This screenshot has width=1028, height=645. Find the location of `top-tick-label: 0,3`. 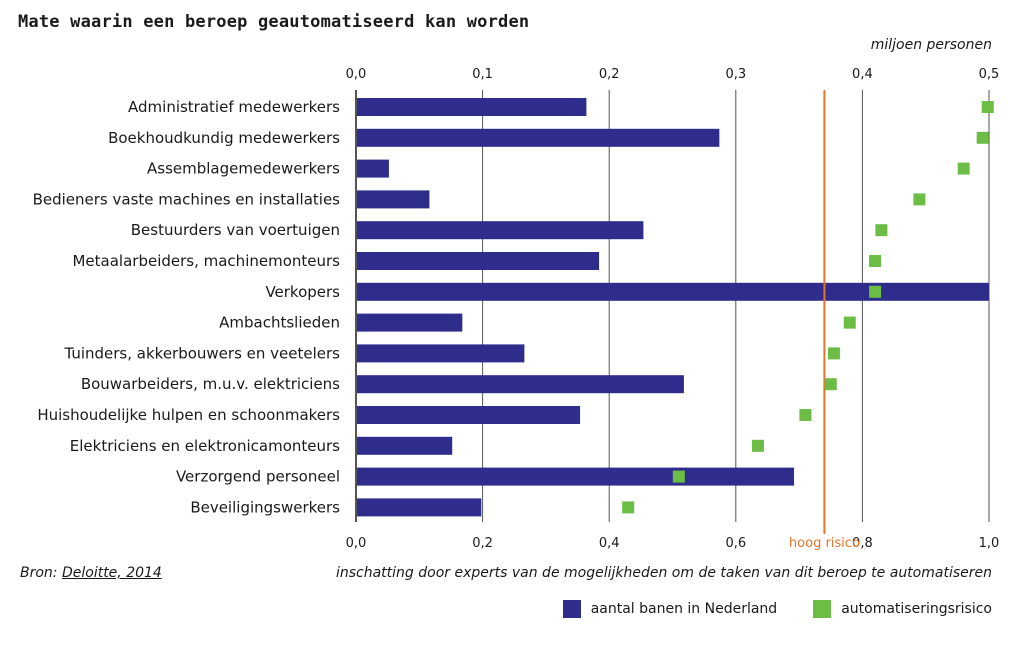

top-tick-label: 0,3 is located at coordinates (735, 74).